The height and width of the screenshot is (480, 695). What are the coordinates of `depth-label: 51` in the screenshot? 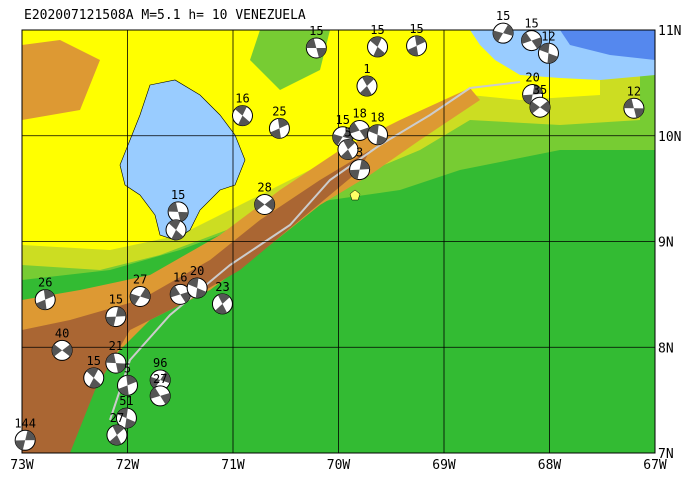 It's located at (126, 401).